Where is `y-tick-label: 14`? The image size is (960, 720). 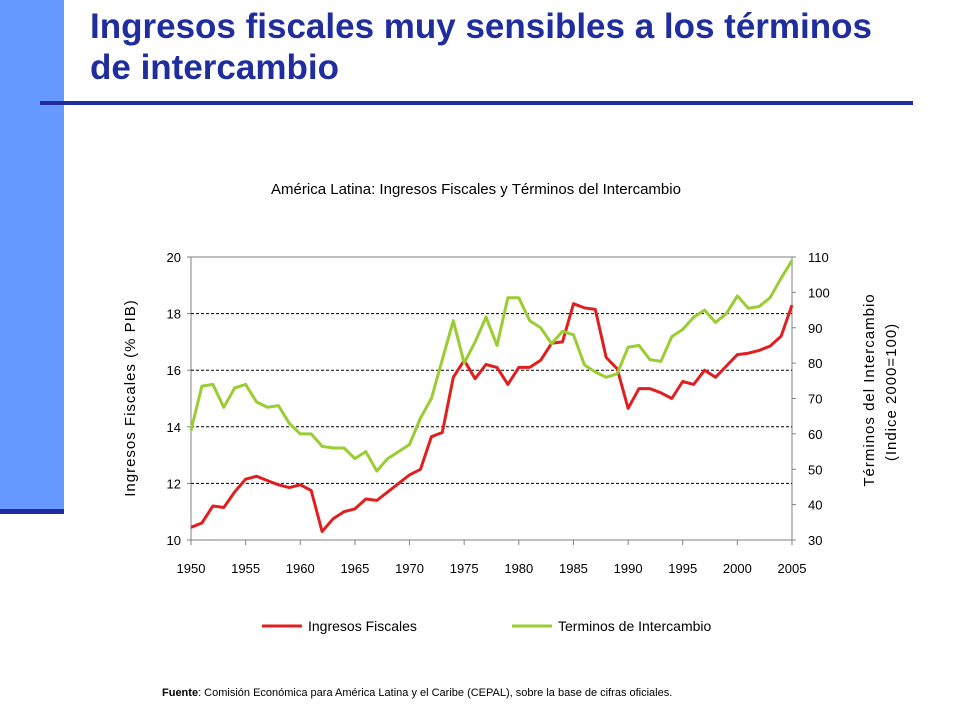 y-tick-label: 14 is located at coordinates (174, 427).